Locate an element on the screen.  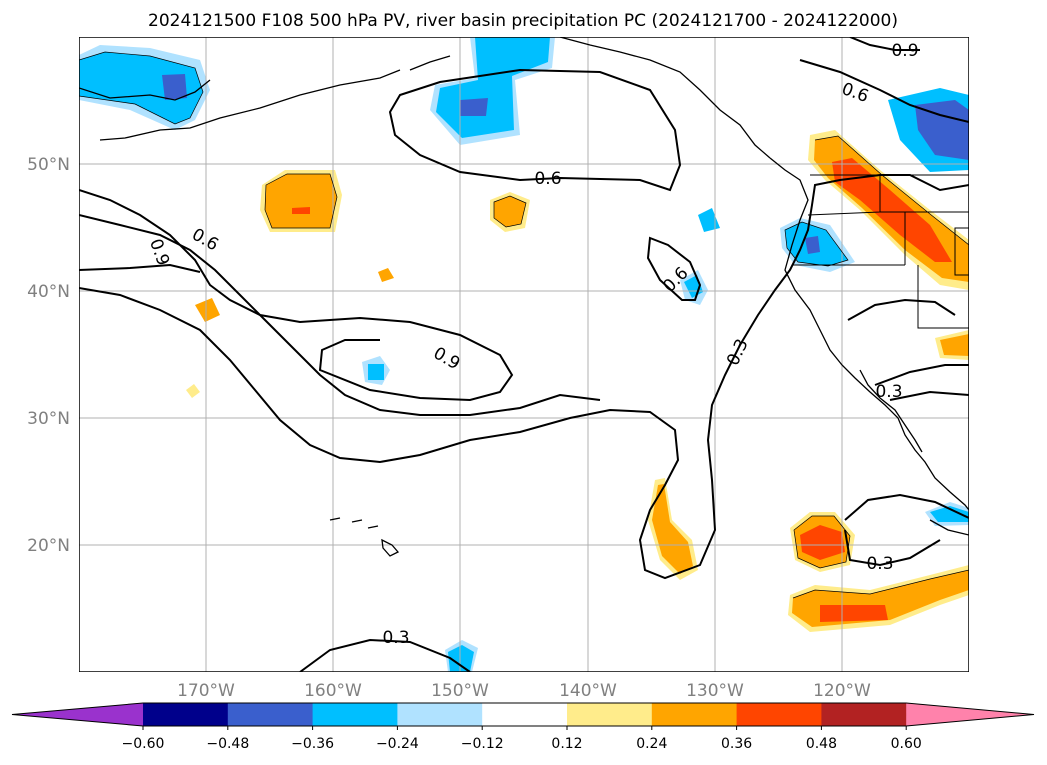
pv-contour-06-west is located at coordinates (340, 315).